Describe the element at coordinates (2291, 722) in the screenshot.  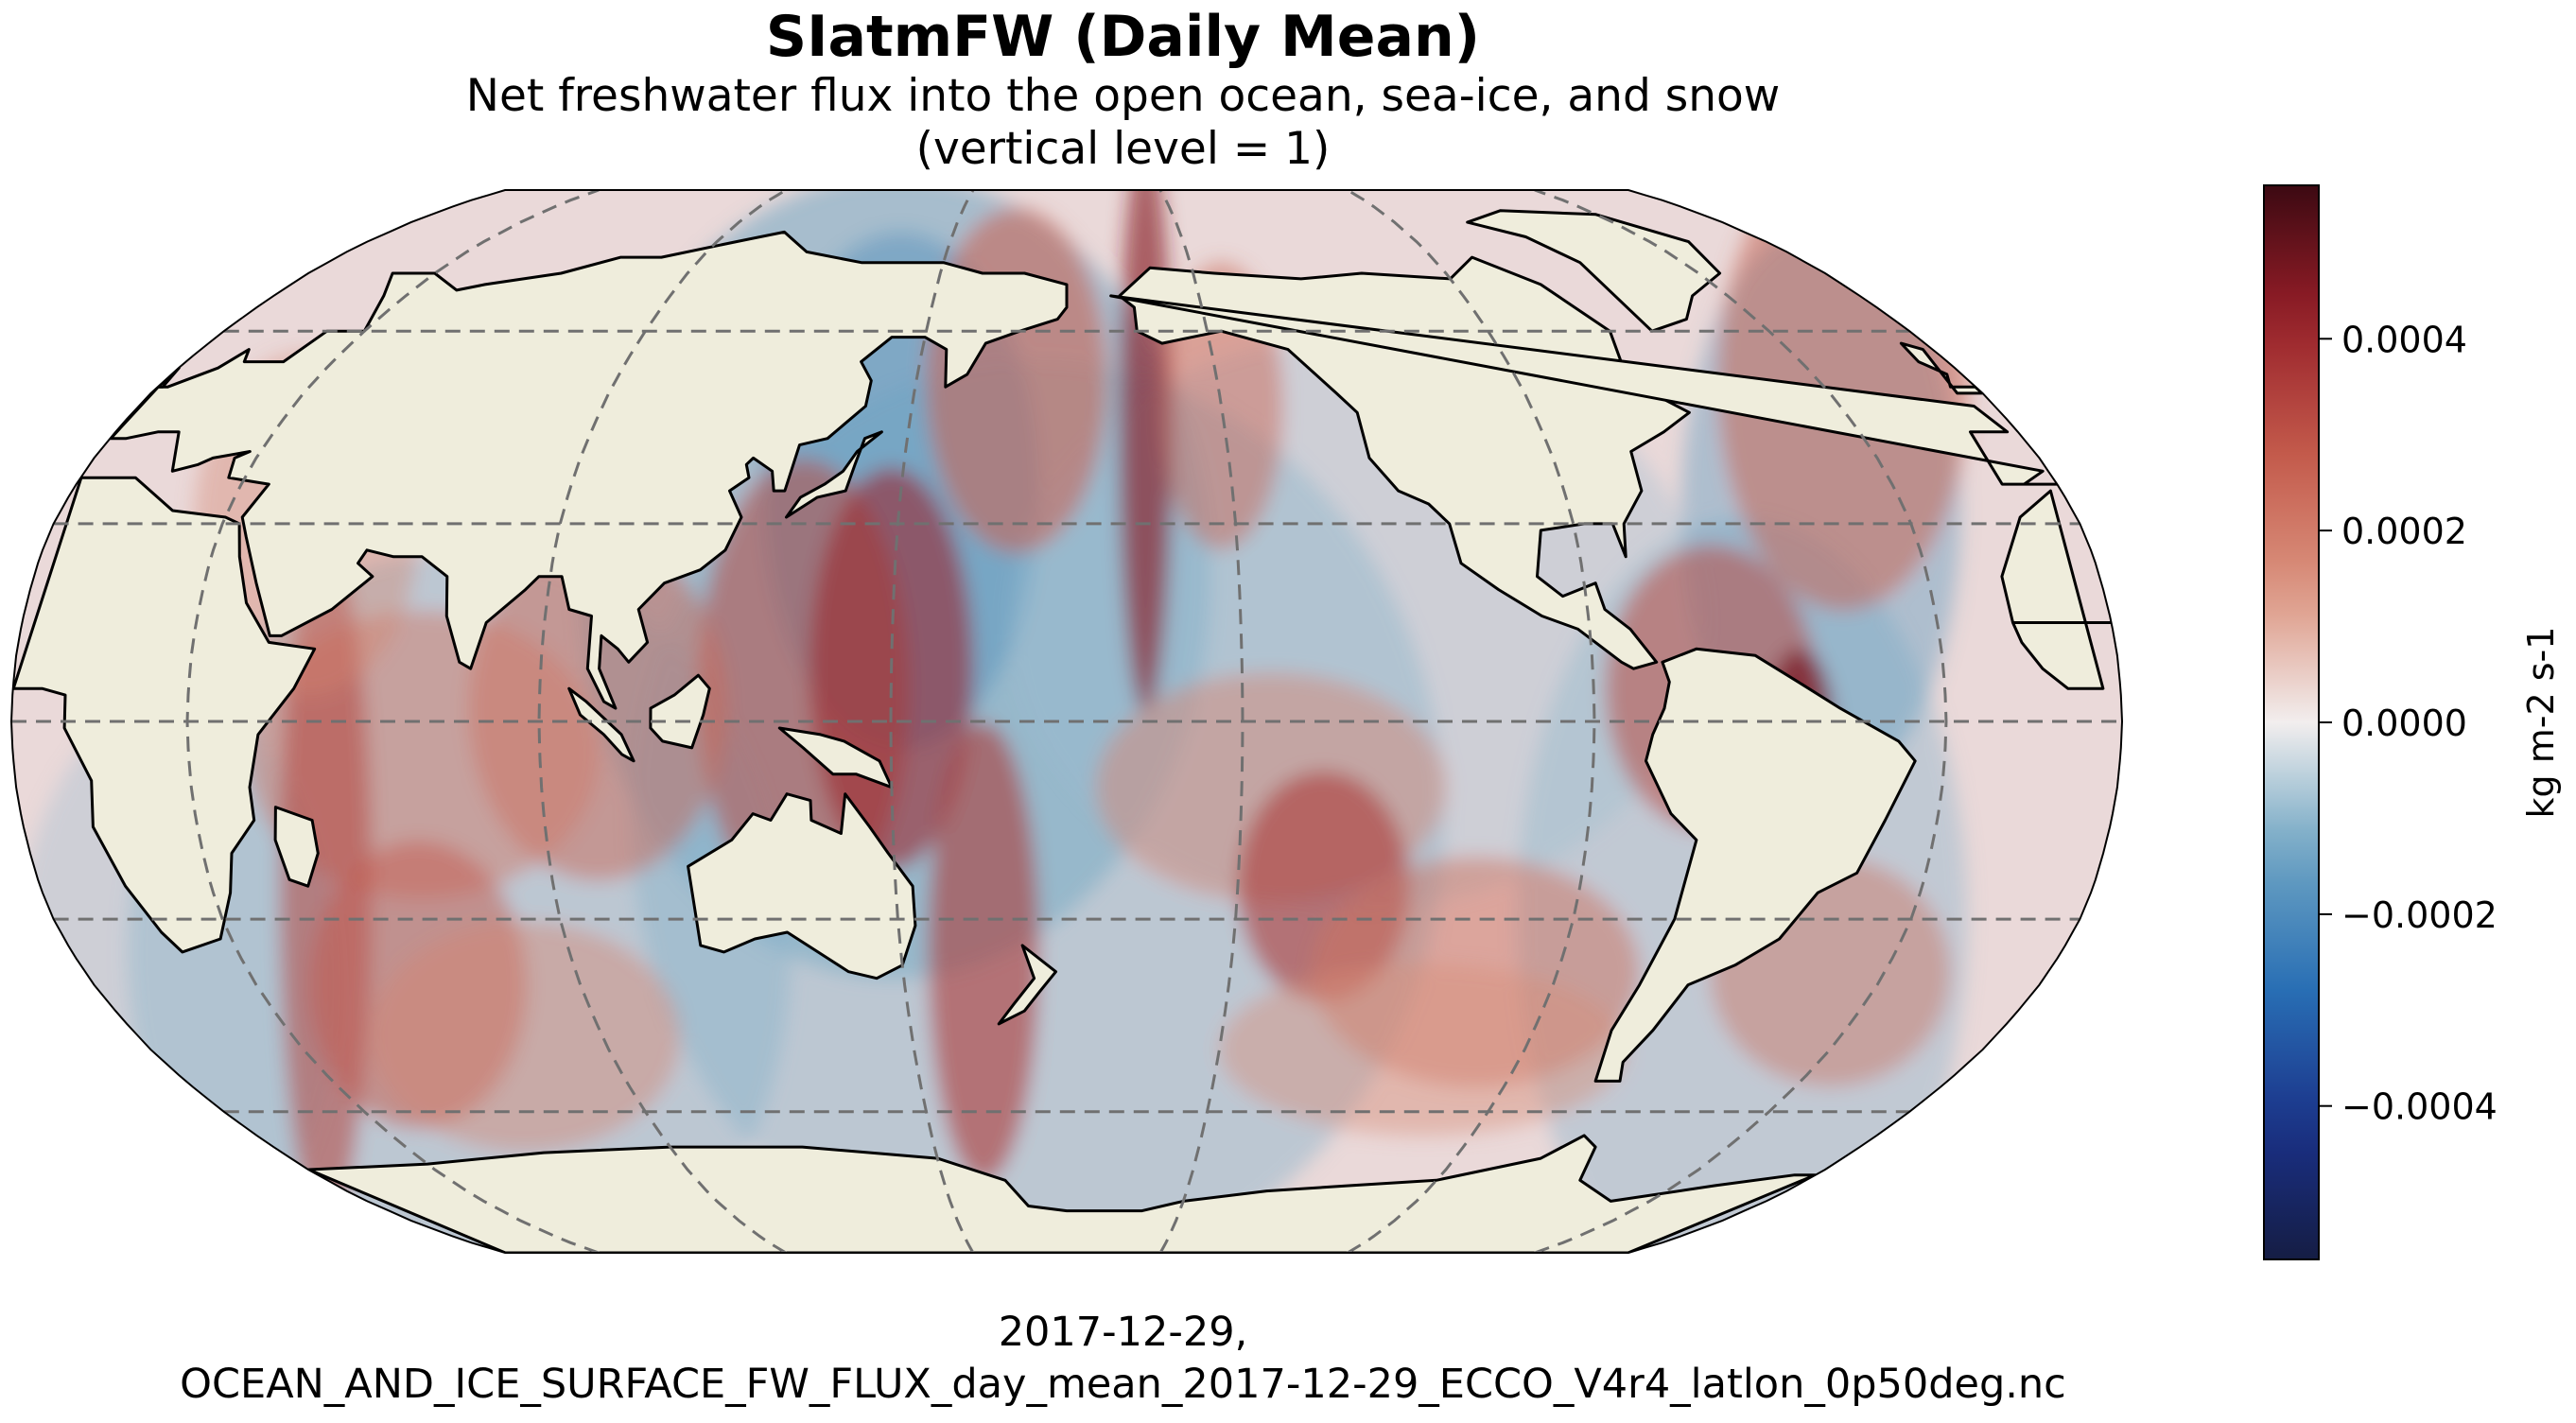
I see `colorbar-gradient` at that location.